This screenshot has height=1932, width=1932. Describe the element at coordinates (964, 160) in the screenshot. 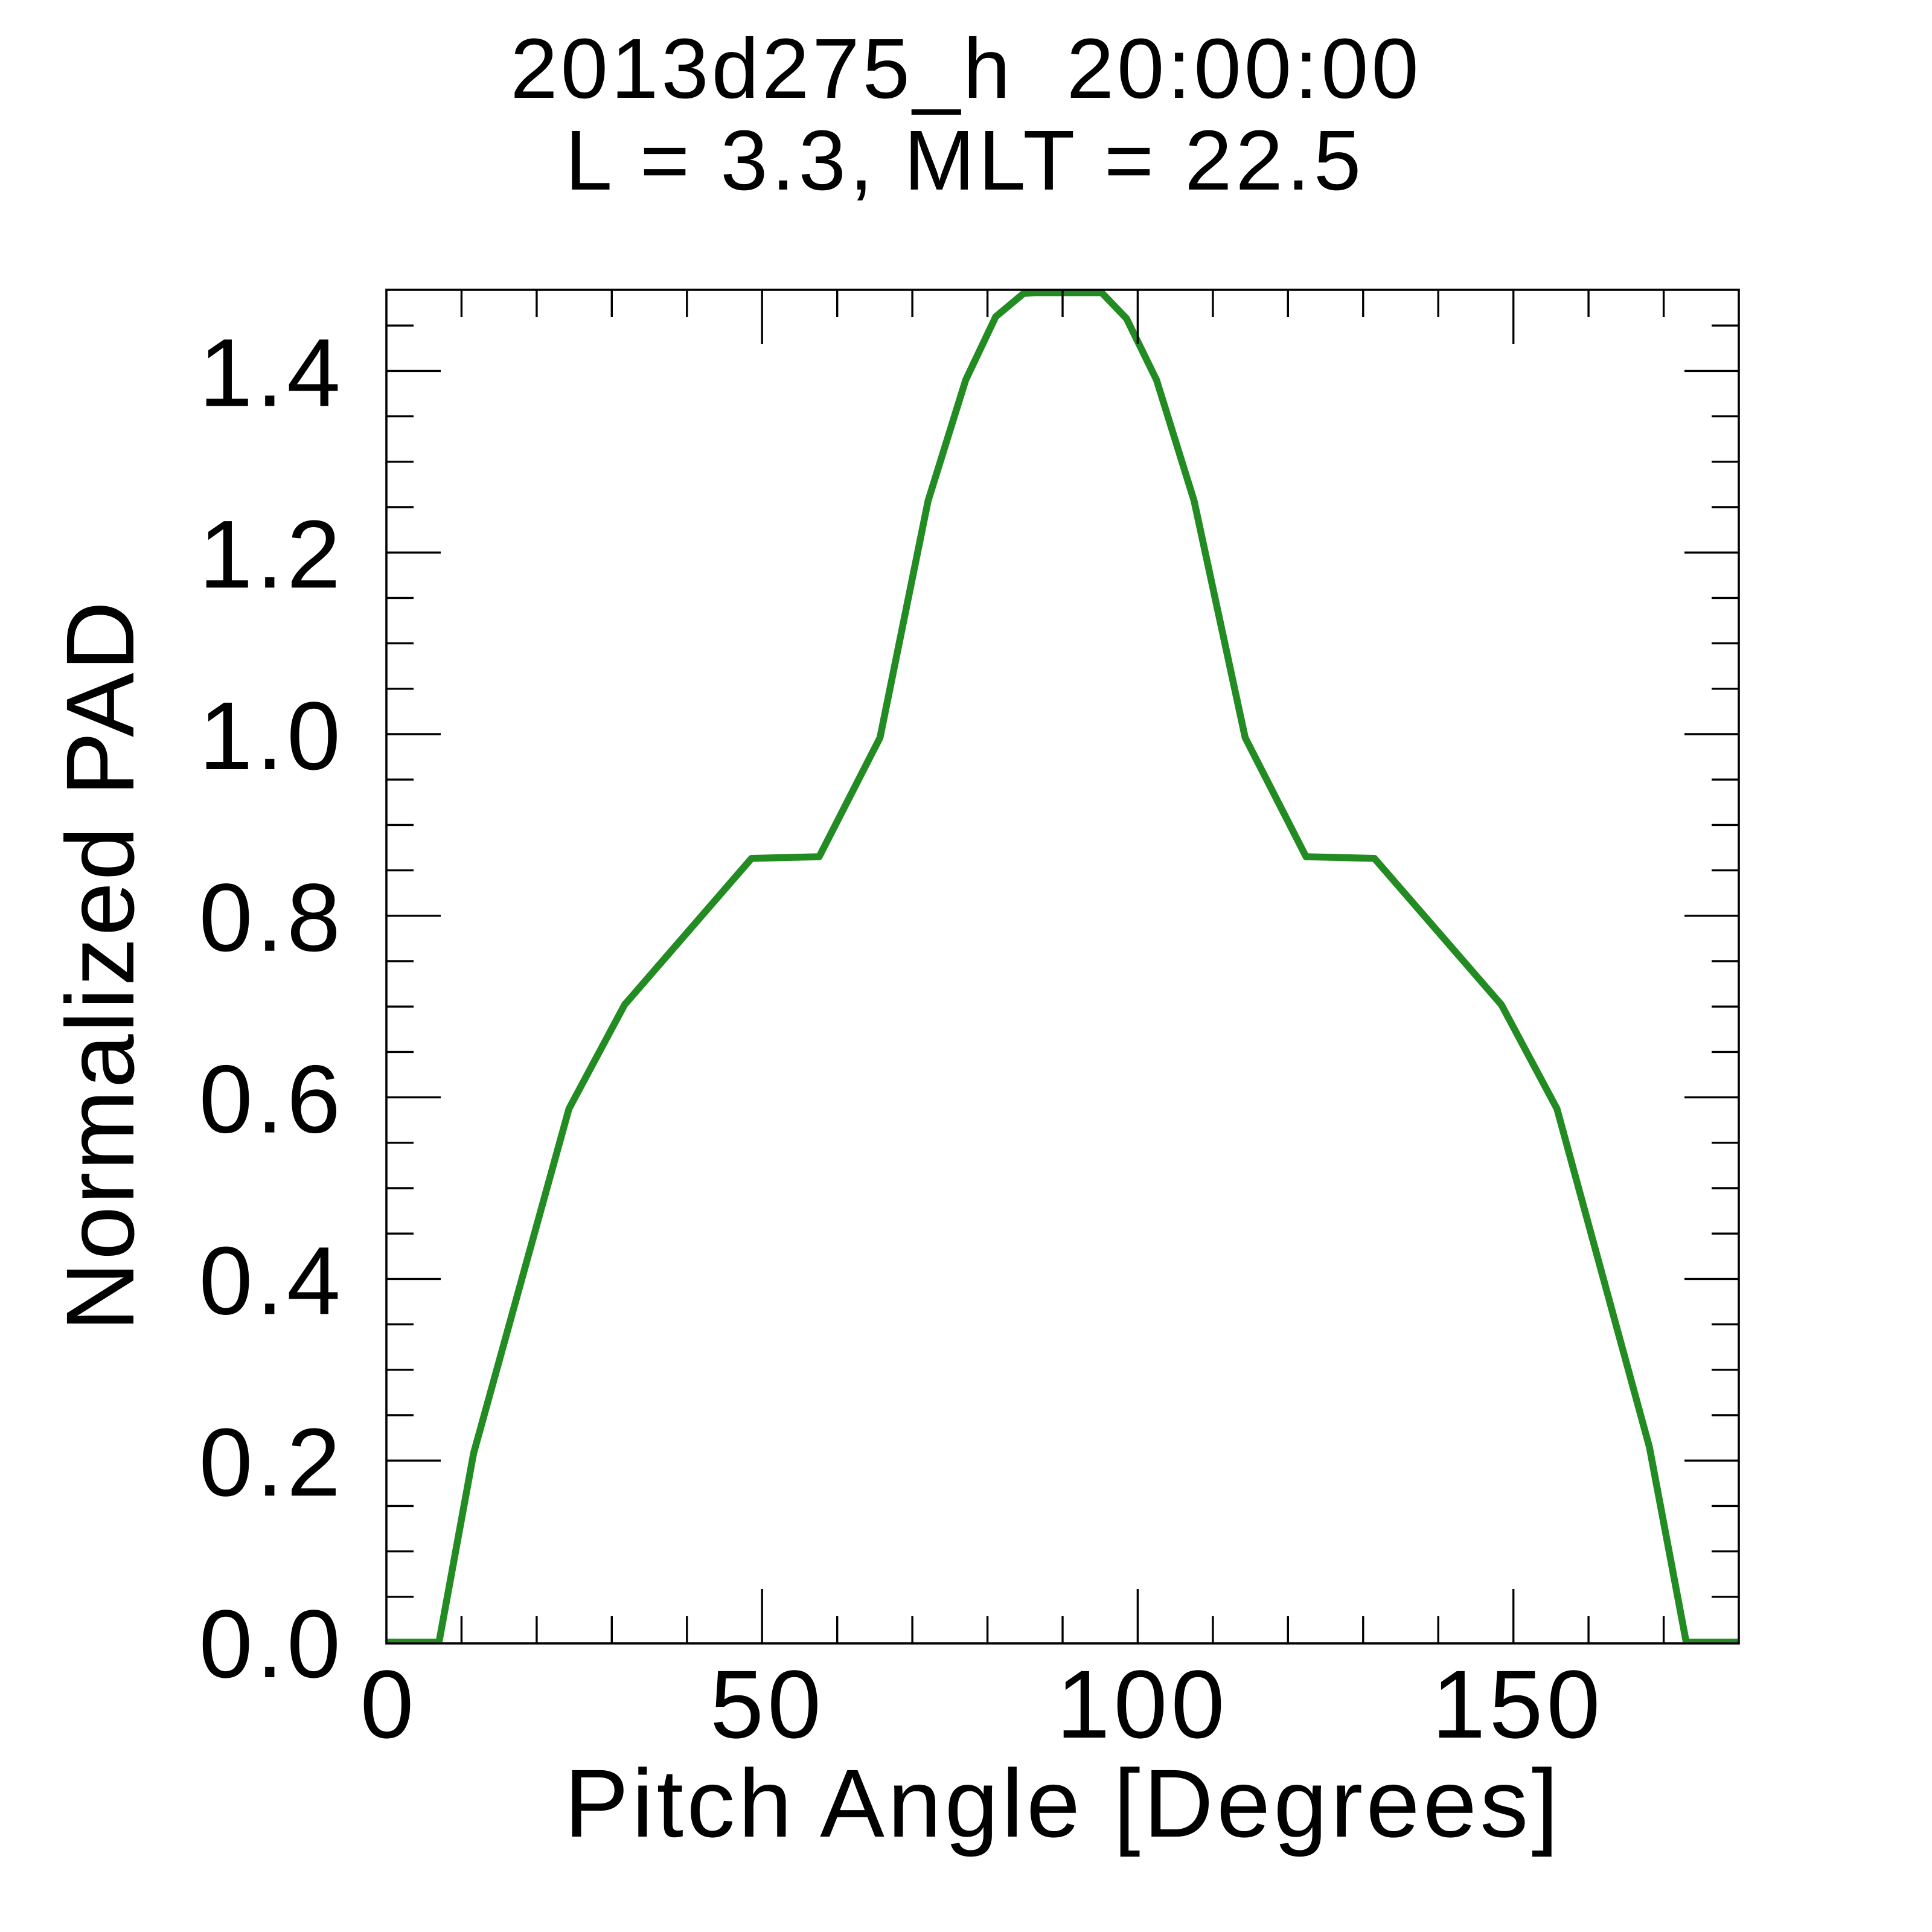

I see `svg-text: L = 3.3, MLT = 22.5` at that location.